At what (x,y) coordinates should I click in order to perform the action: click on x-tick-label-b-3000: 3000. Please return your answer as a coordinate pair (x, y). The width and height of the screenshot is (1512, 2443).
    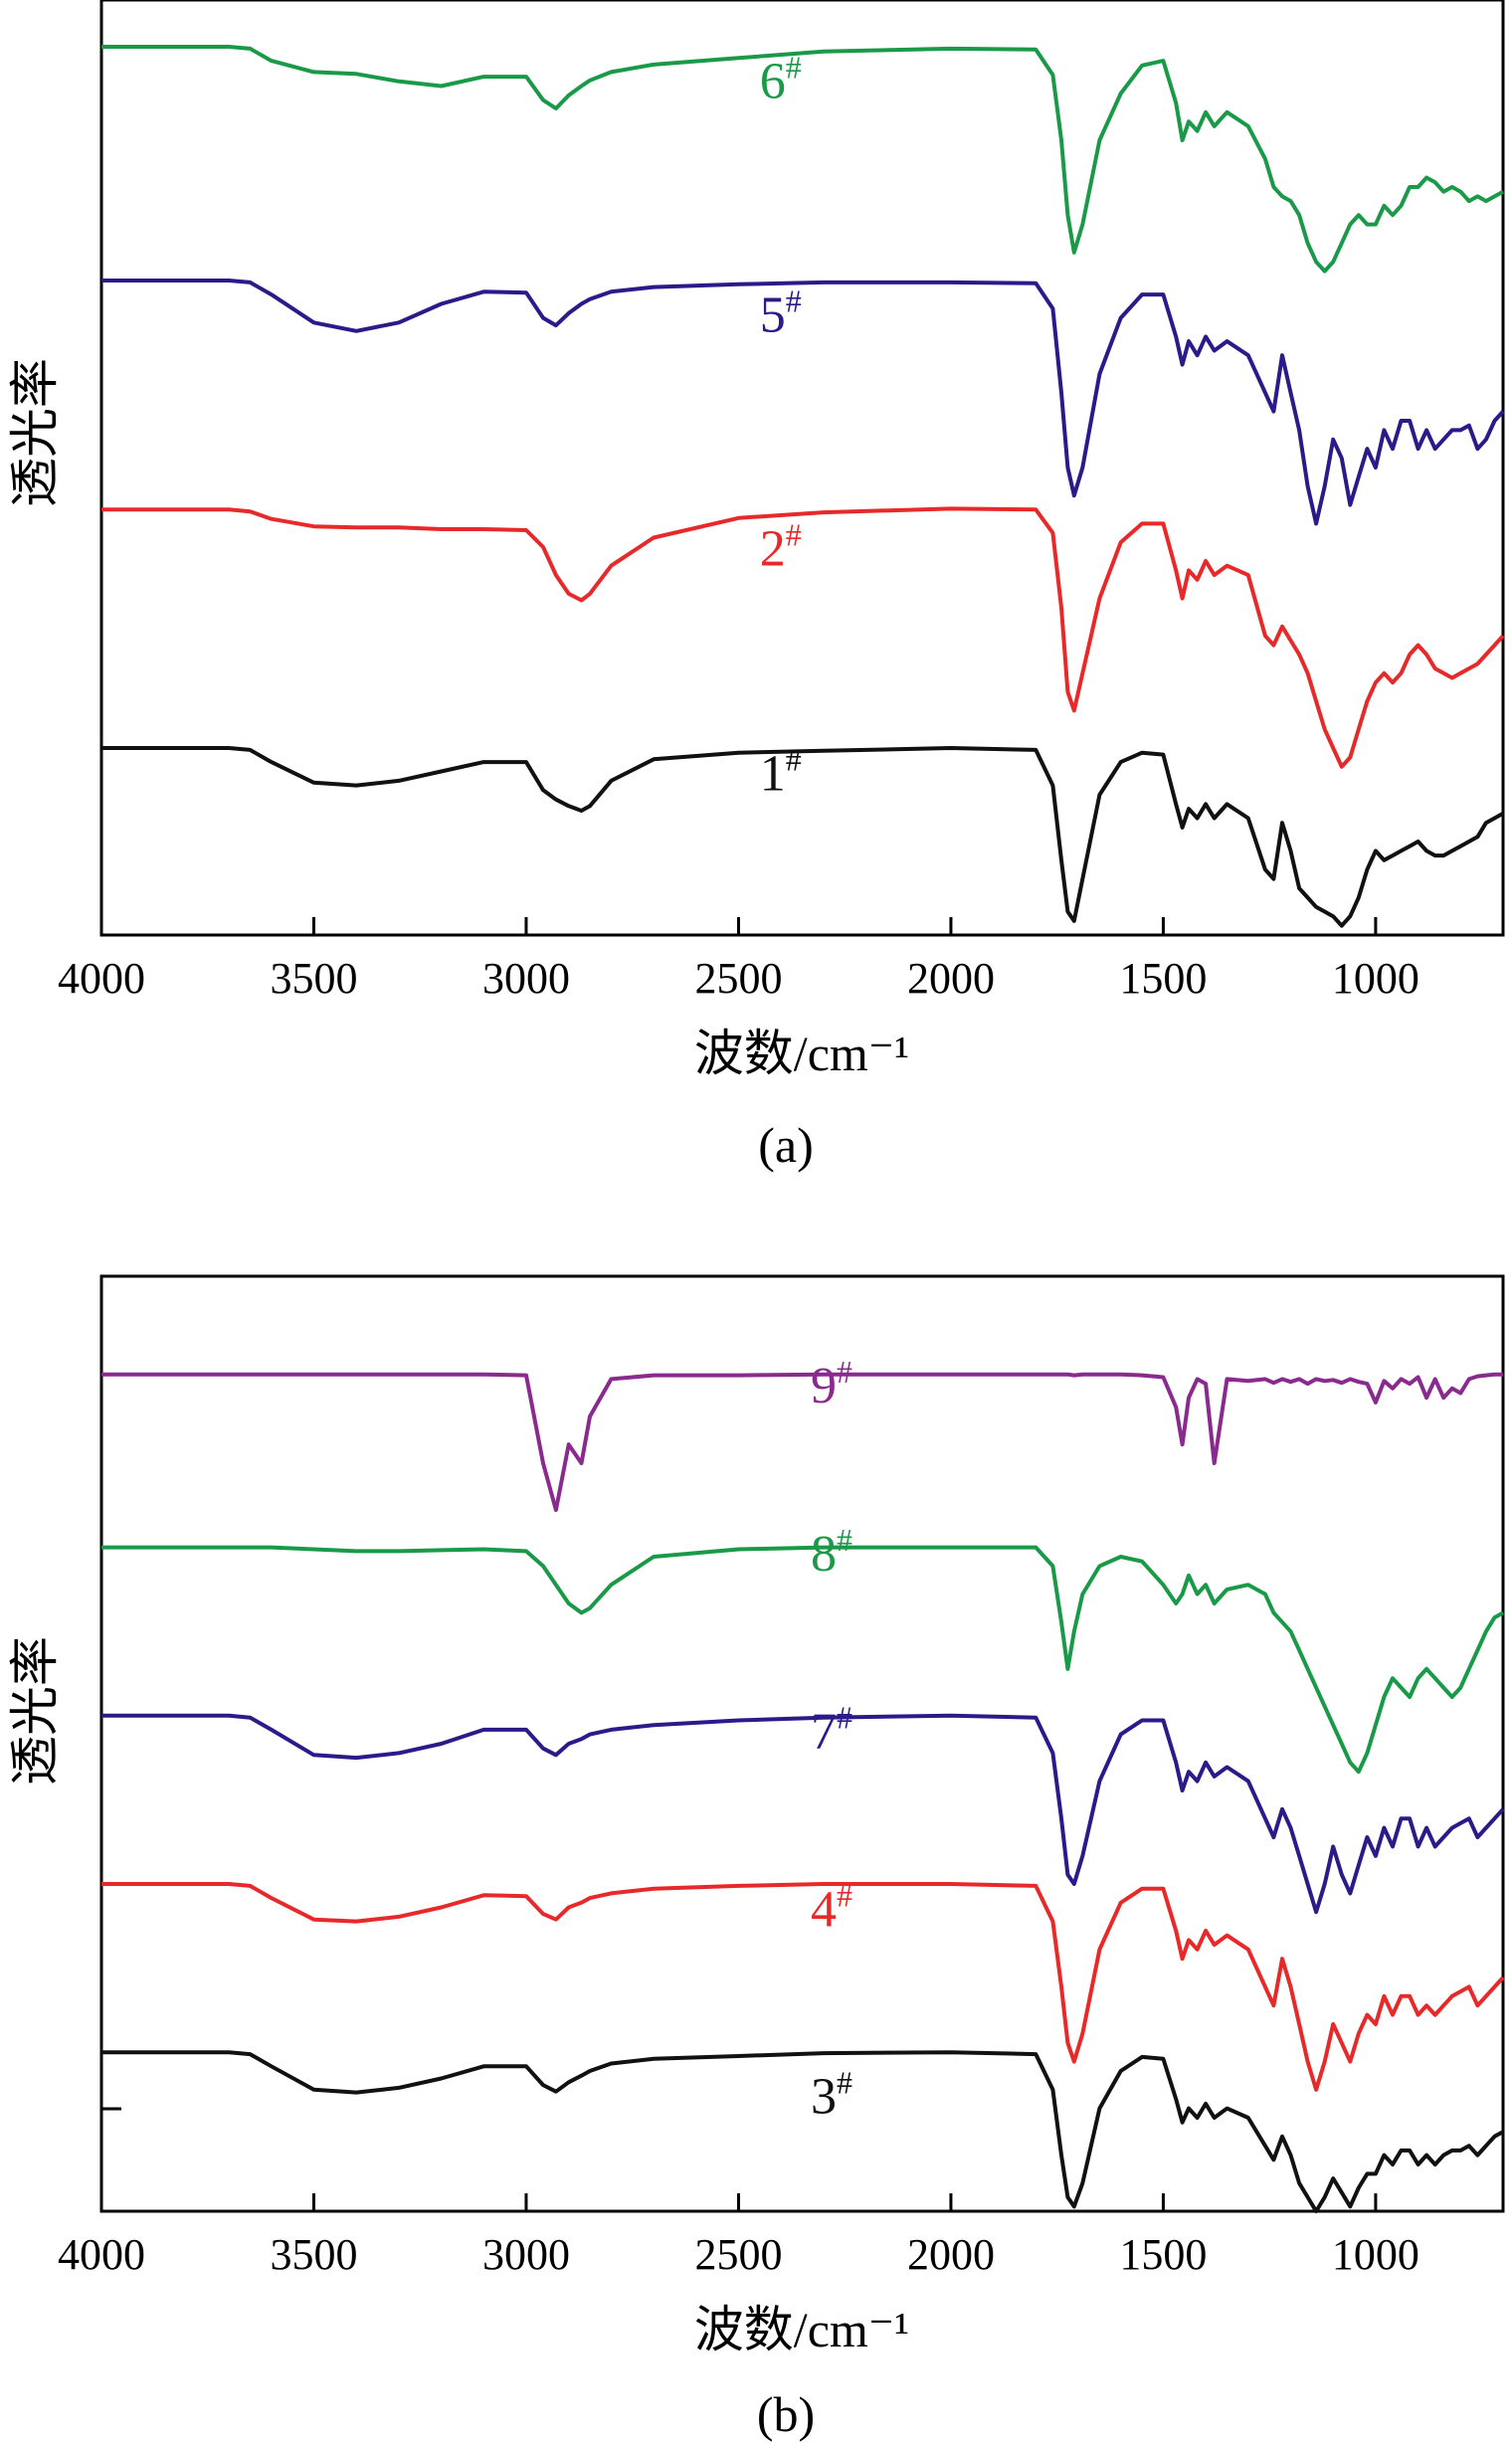
    Looking at the image, I should click on (526, 2254).